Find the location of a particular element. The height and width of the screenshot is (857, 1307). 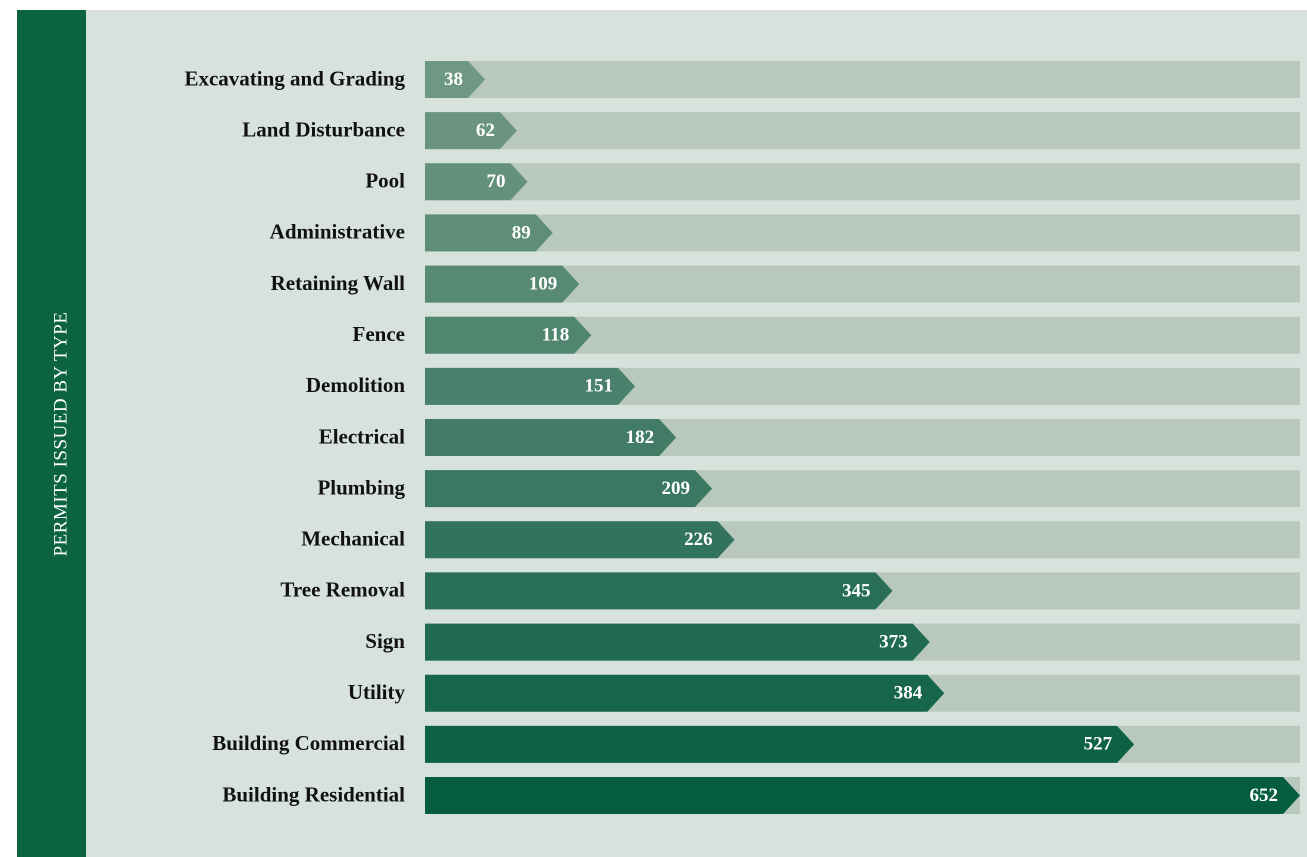

category-label: Building Commercial is located at coordinates (308, 743).